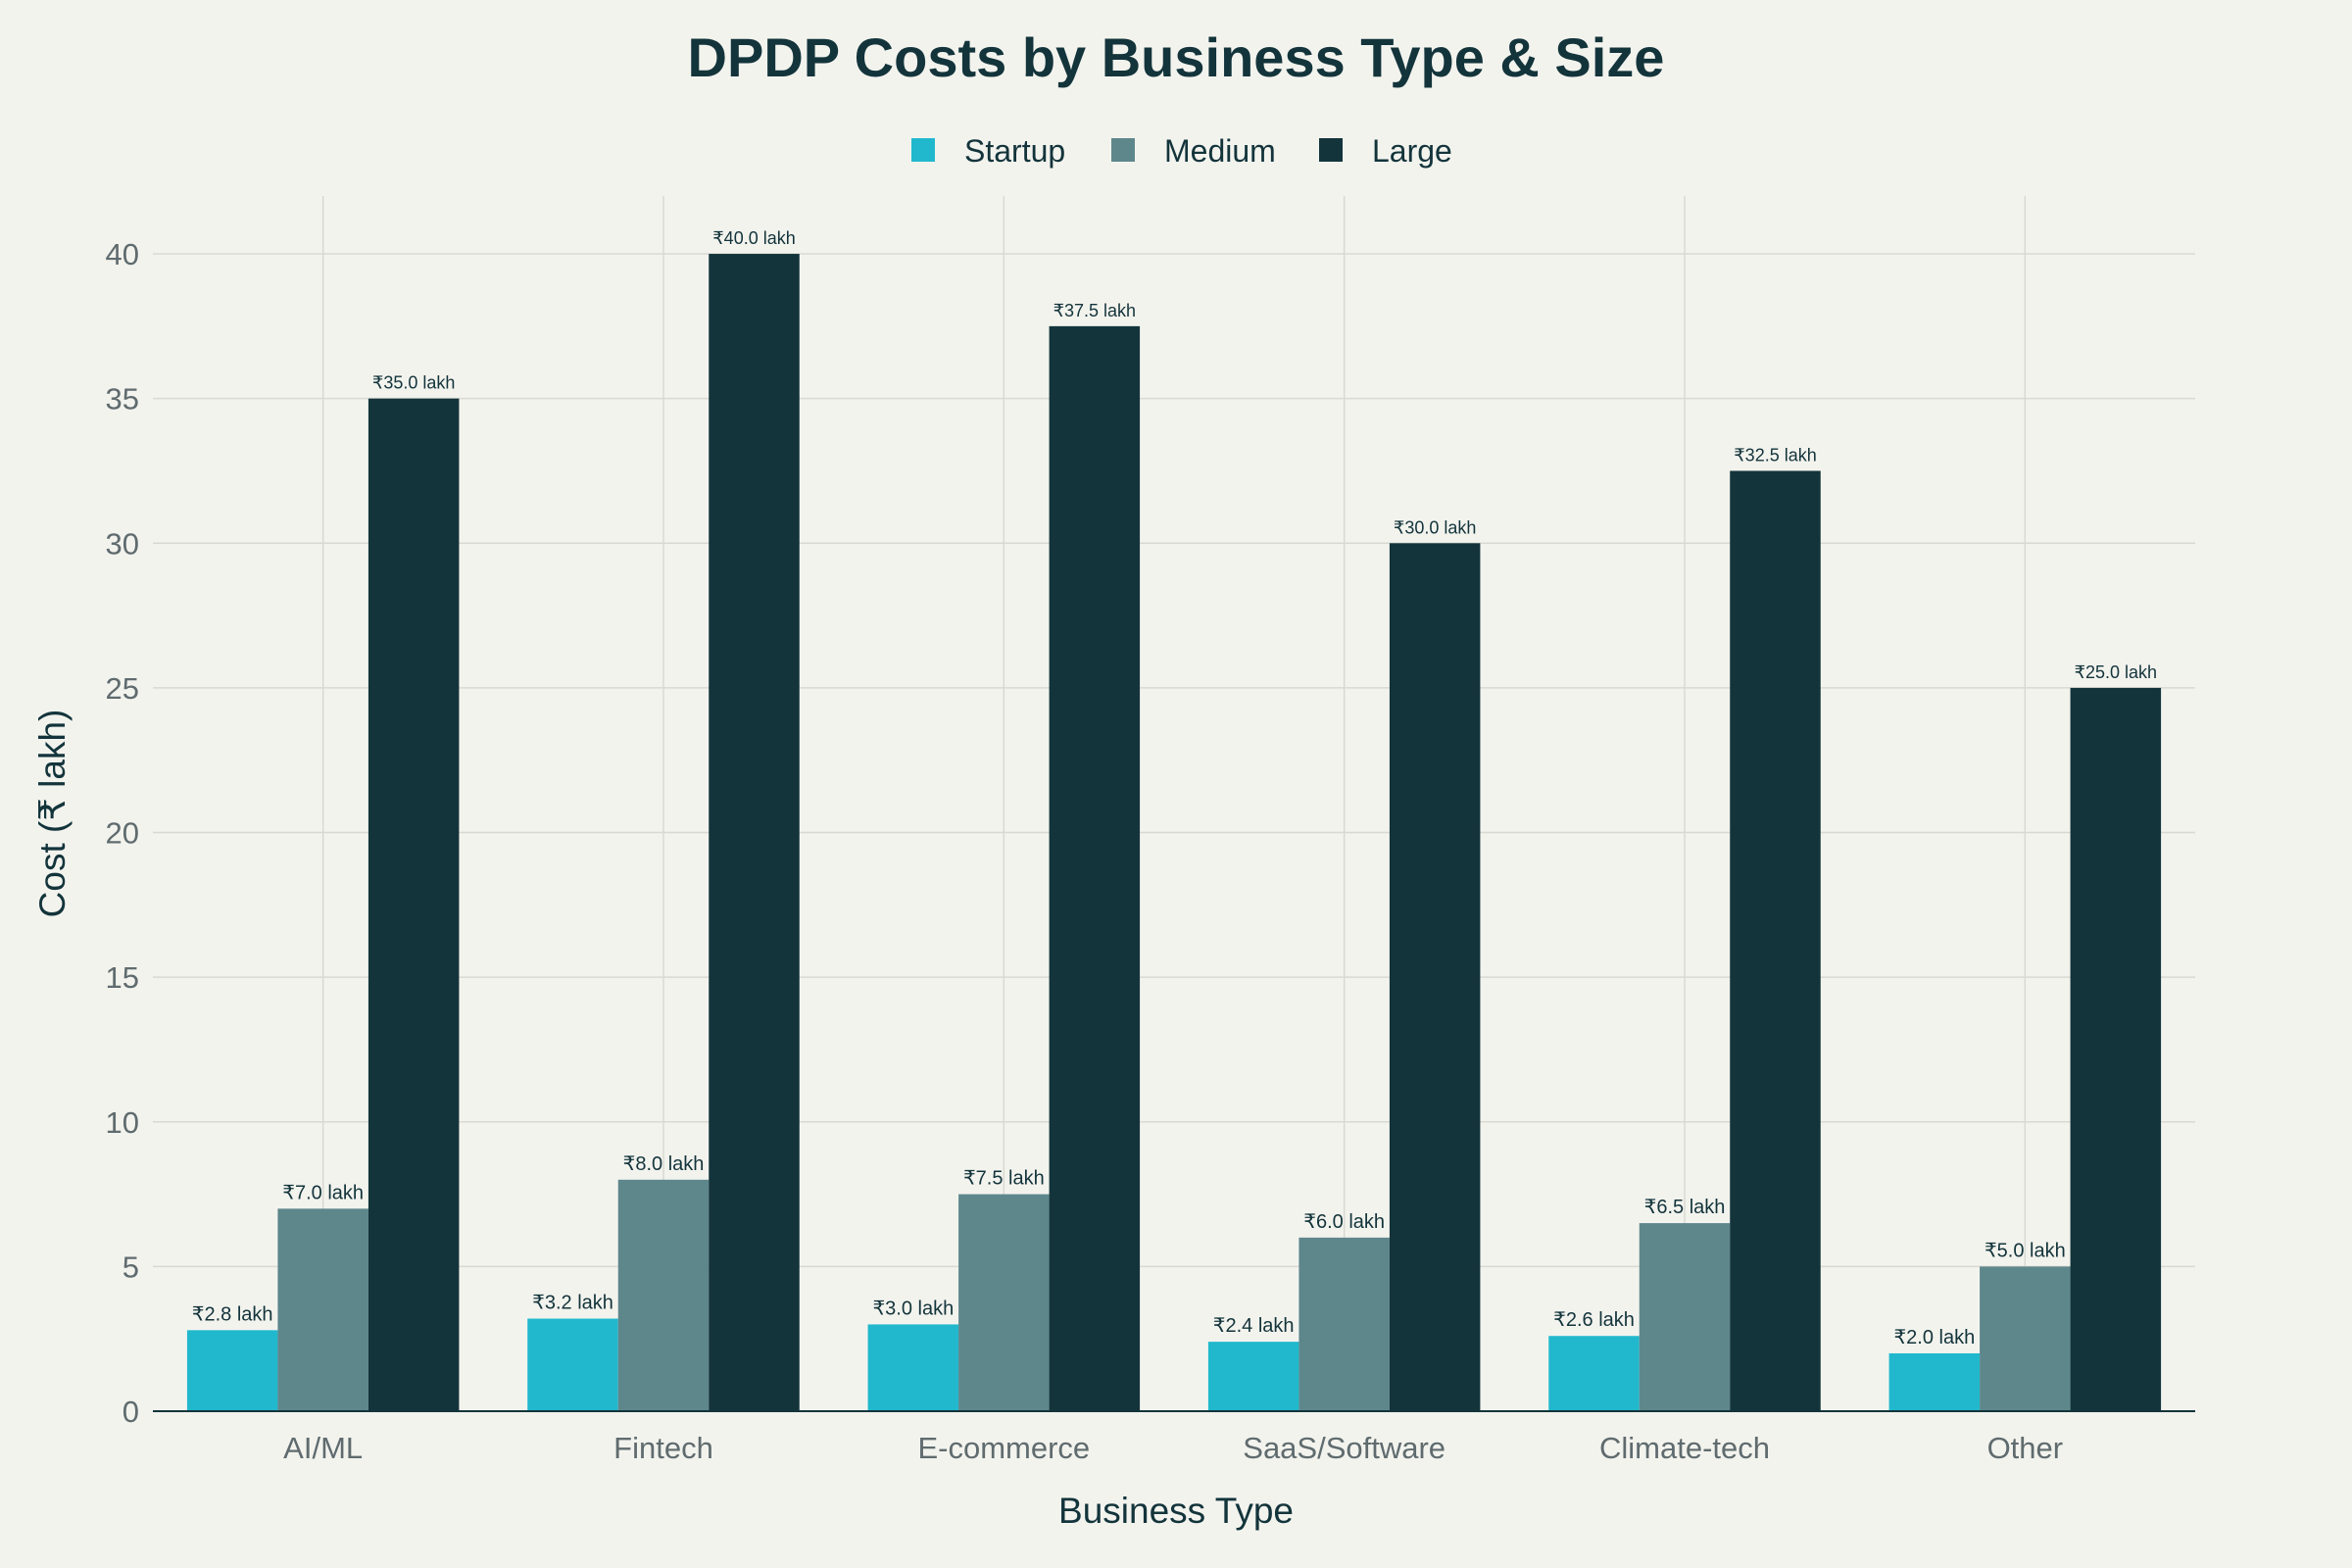 This screenshot has width=2352, height=1568. Describe the element at coordinates (122, 833) in the screenshot. I see `y-tick-label: 20` at that location.